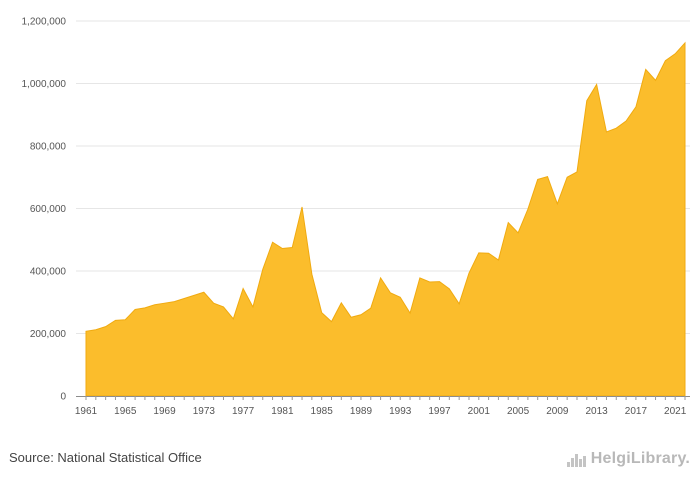  Describe the element at coordinates (48, 334) in the screenshot. I see `y-tick-label: 200,000` at that location.